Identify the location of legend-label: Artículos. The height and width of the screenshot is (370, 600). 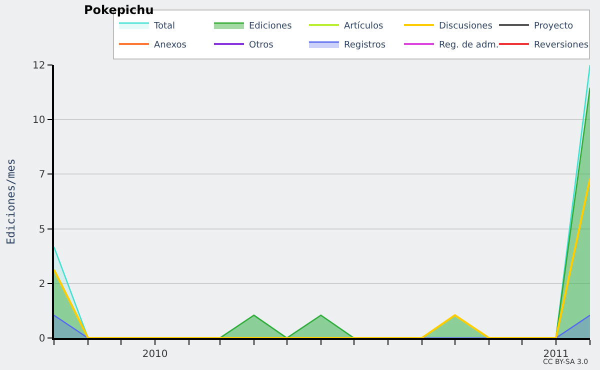
(364, 26).